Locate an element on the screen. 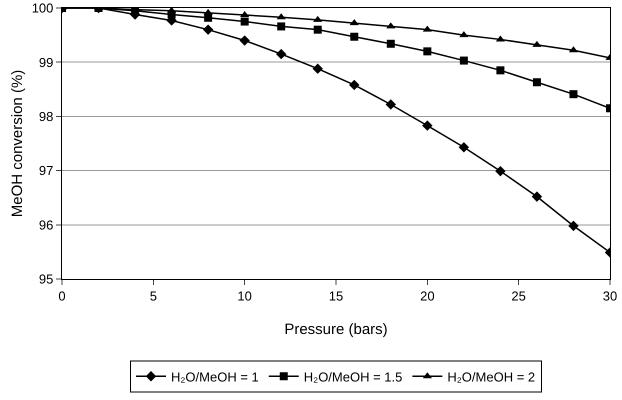 Image resolution: width=622 pixels, height=400 pixels. y-tick-label: 100 is located at coordinates (43, 8).